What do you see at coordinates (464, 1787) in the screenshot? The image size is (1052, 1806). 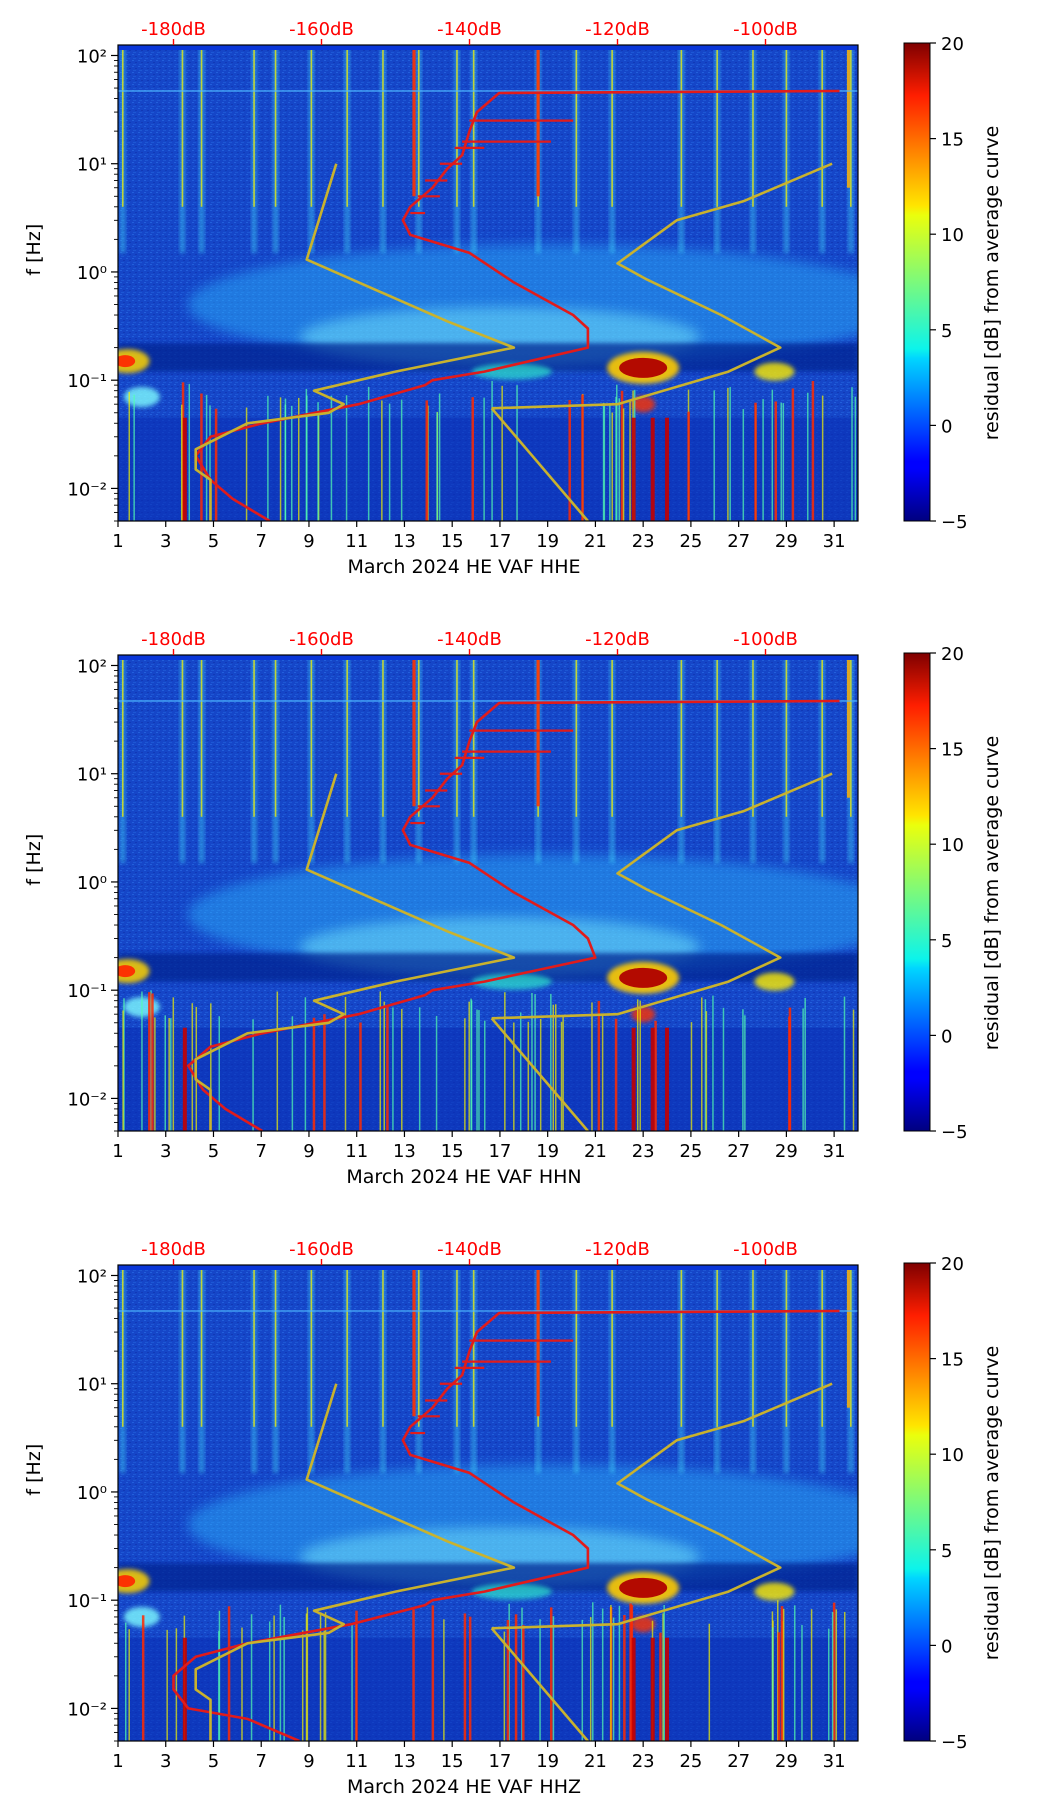 I see `x-axis-title: March 2024 HE VAF HHZ` at bounding box center [464, 1787].